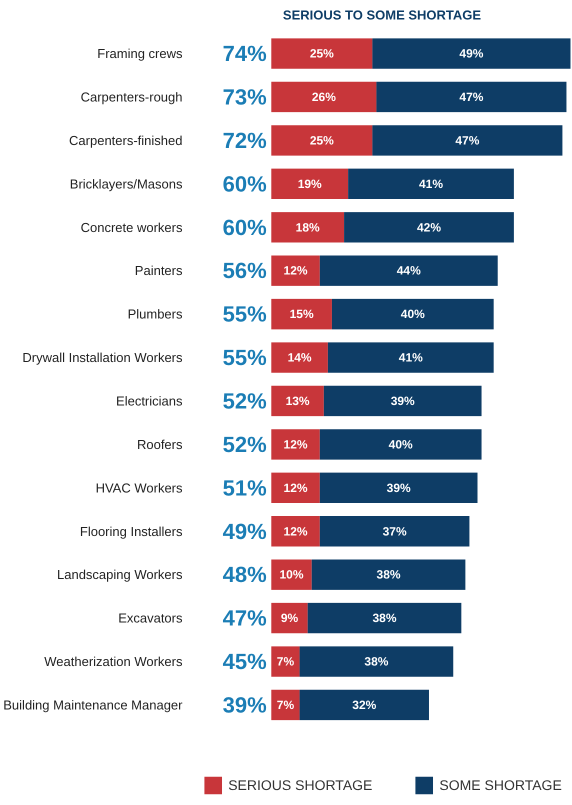 This screenshot has width=572, height=805. Describe the element at coordinates (244, 531) in the screenshot. I see `total-label: 49%` at that location.